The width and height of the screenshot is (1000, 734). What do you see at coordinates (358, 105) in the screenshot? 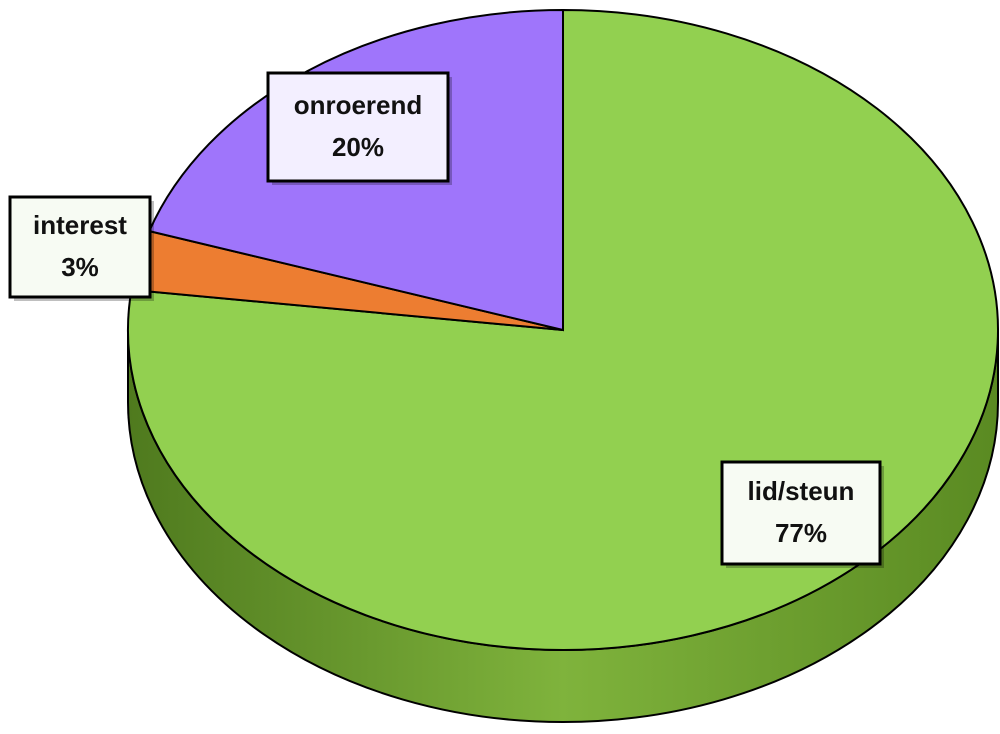
I see `category-label: onroerend` at bounding box center [358, 105].